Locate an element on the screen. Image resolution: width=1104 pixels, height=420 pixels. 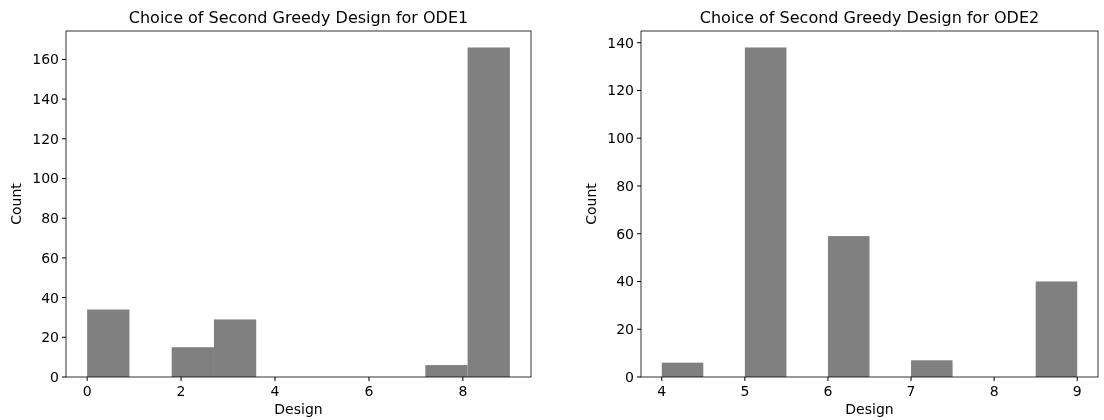
y-tick-label: 160 is located at coordinates (45, 59).